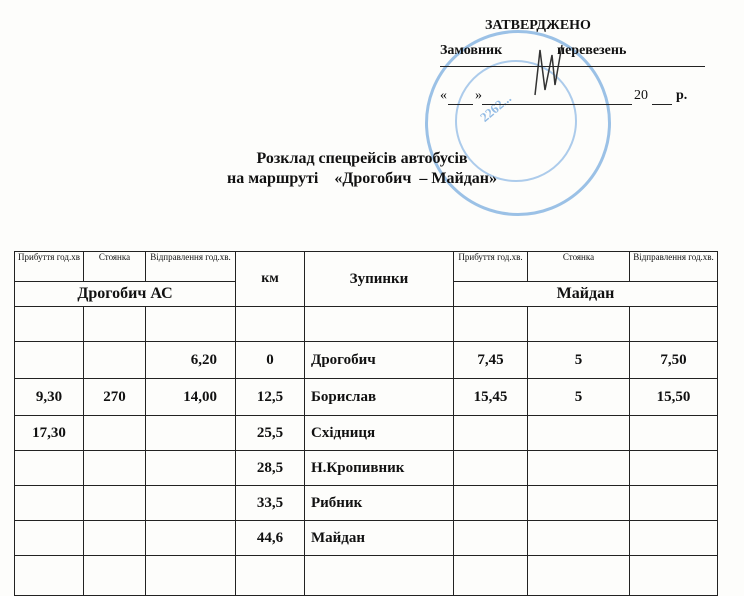  I want to click on origin-left: Дрогобич АС, so click(125, 294).